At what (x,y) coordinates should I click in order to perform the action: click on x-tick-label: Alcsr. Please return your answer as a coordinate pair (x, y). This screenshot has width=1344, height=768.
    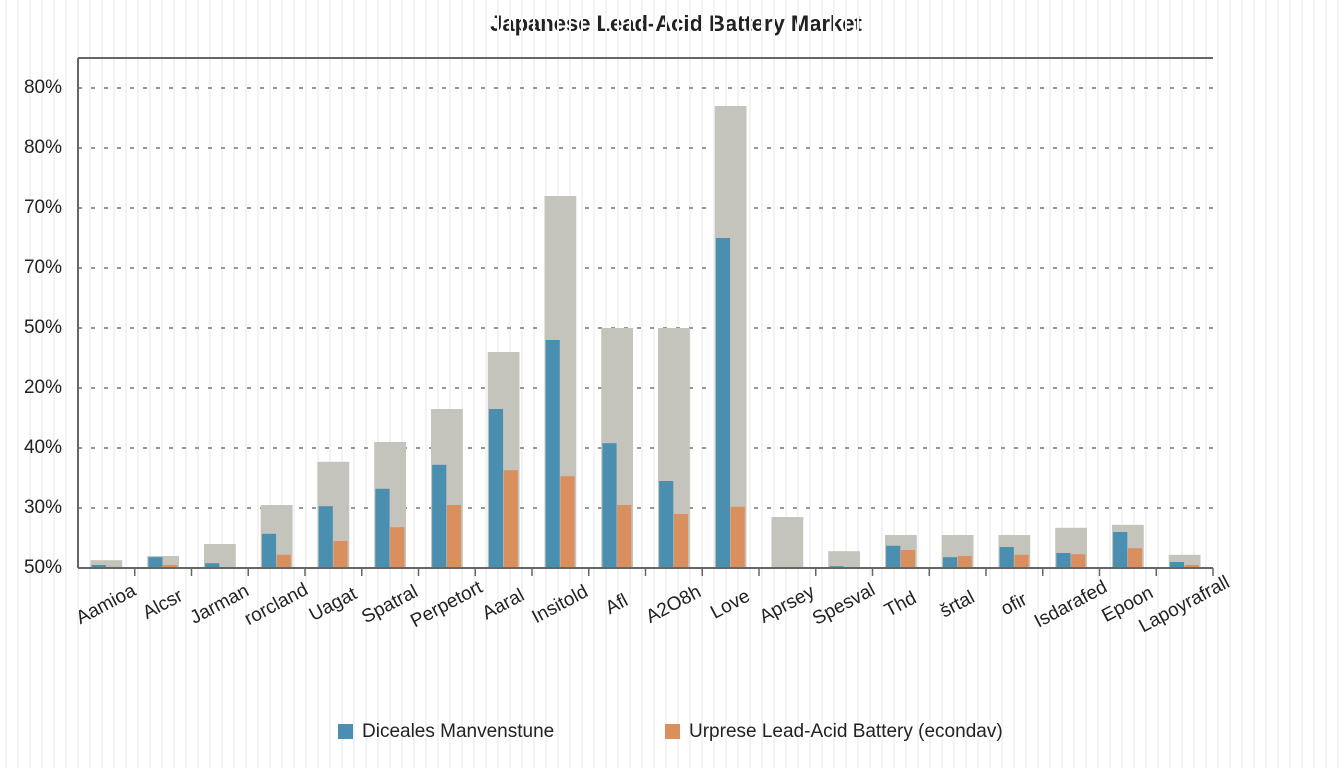
    Looking at the image, I should click on (163, 604).